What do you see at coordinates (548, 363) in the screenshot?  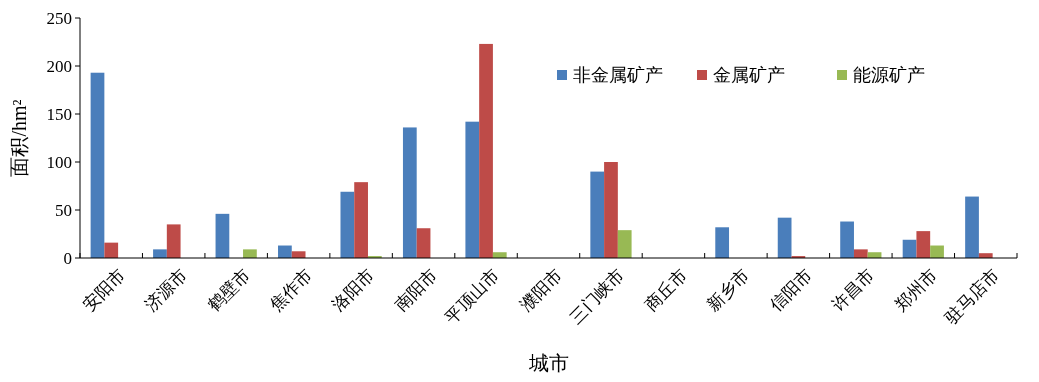 I see `x-axis-title: 城市` at bounding box center [548, 363].